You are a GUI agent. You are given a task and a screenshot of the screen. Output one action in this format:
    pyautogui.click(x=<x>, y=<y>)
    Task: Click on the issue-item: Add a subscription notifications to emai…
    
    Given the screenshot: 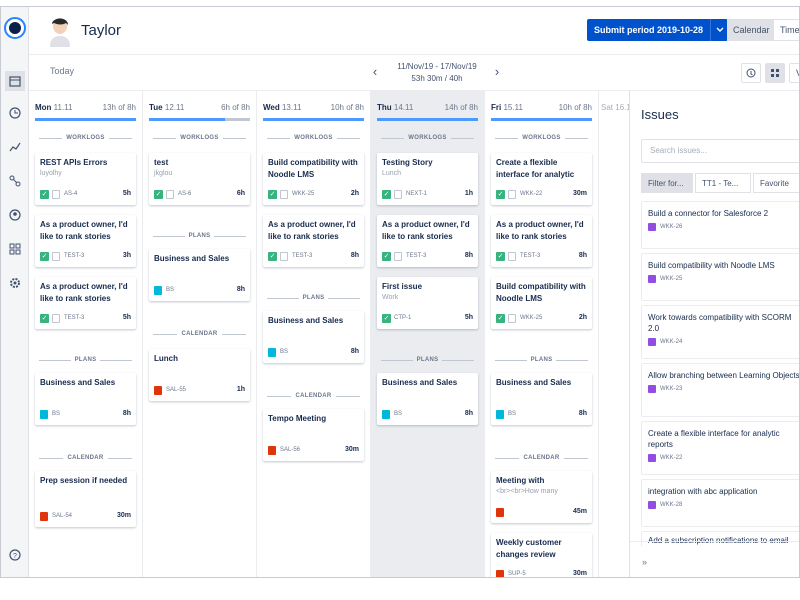 What is the action you would take?
    pyautogui.click(x=720, y=539)
    